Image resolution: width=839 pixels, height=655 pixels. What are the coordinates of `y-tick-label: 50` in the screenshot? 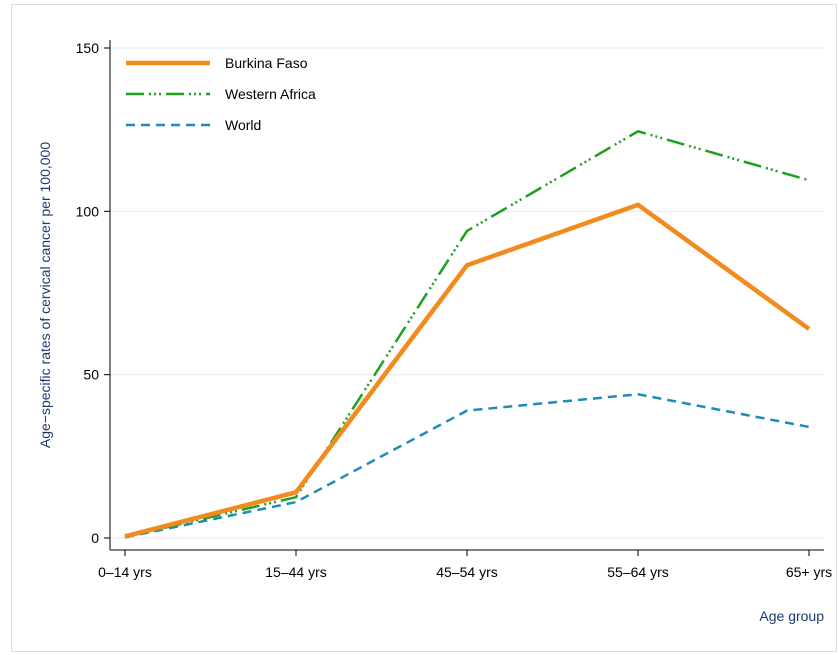 It's located at (91, 375).